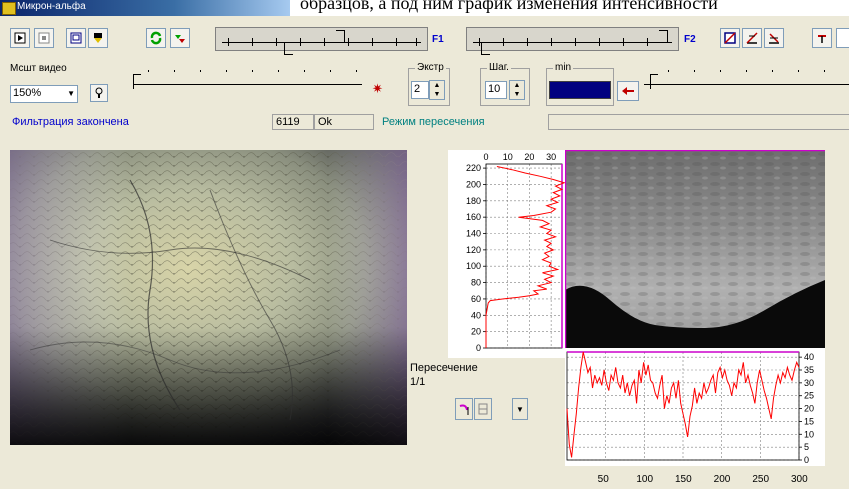 The height and width of the screenshot is (489, 849). I want to click on intersection-rotate-button, so click(464, 409).